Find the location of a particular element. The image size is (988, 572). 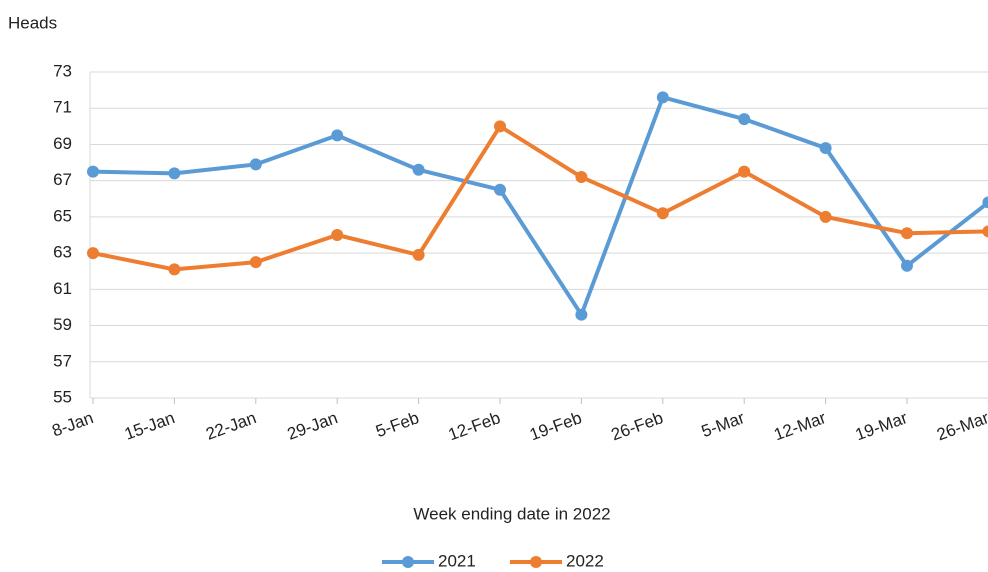

y-tick-label: 63 is located at coordinates (62, 252).